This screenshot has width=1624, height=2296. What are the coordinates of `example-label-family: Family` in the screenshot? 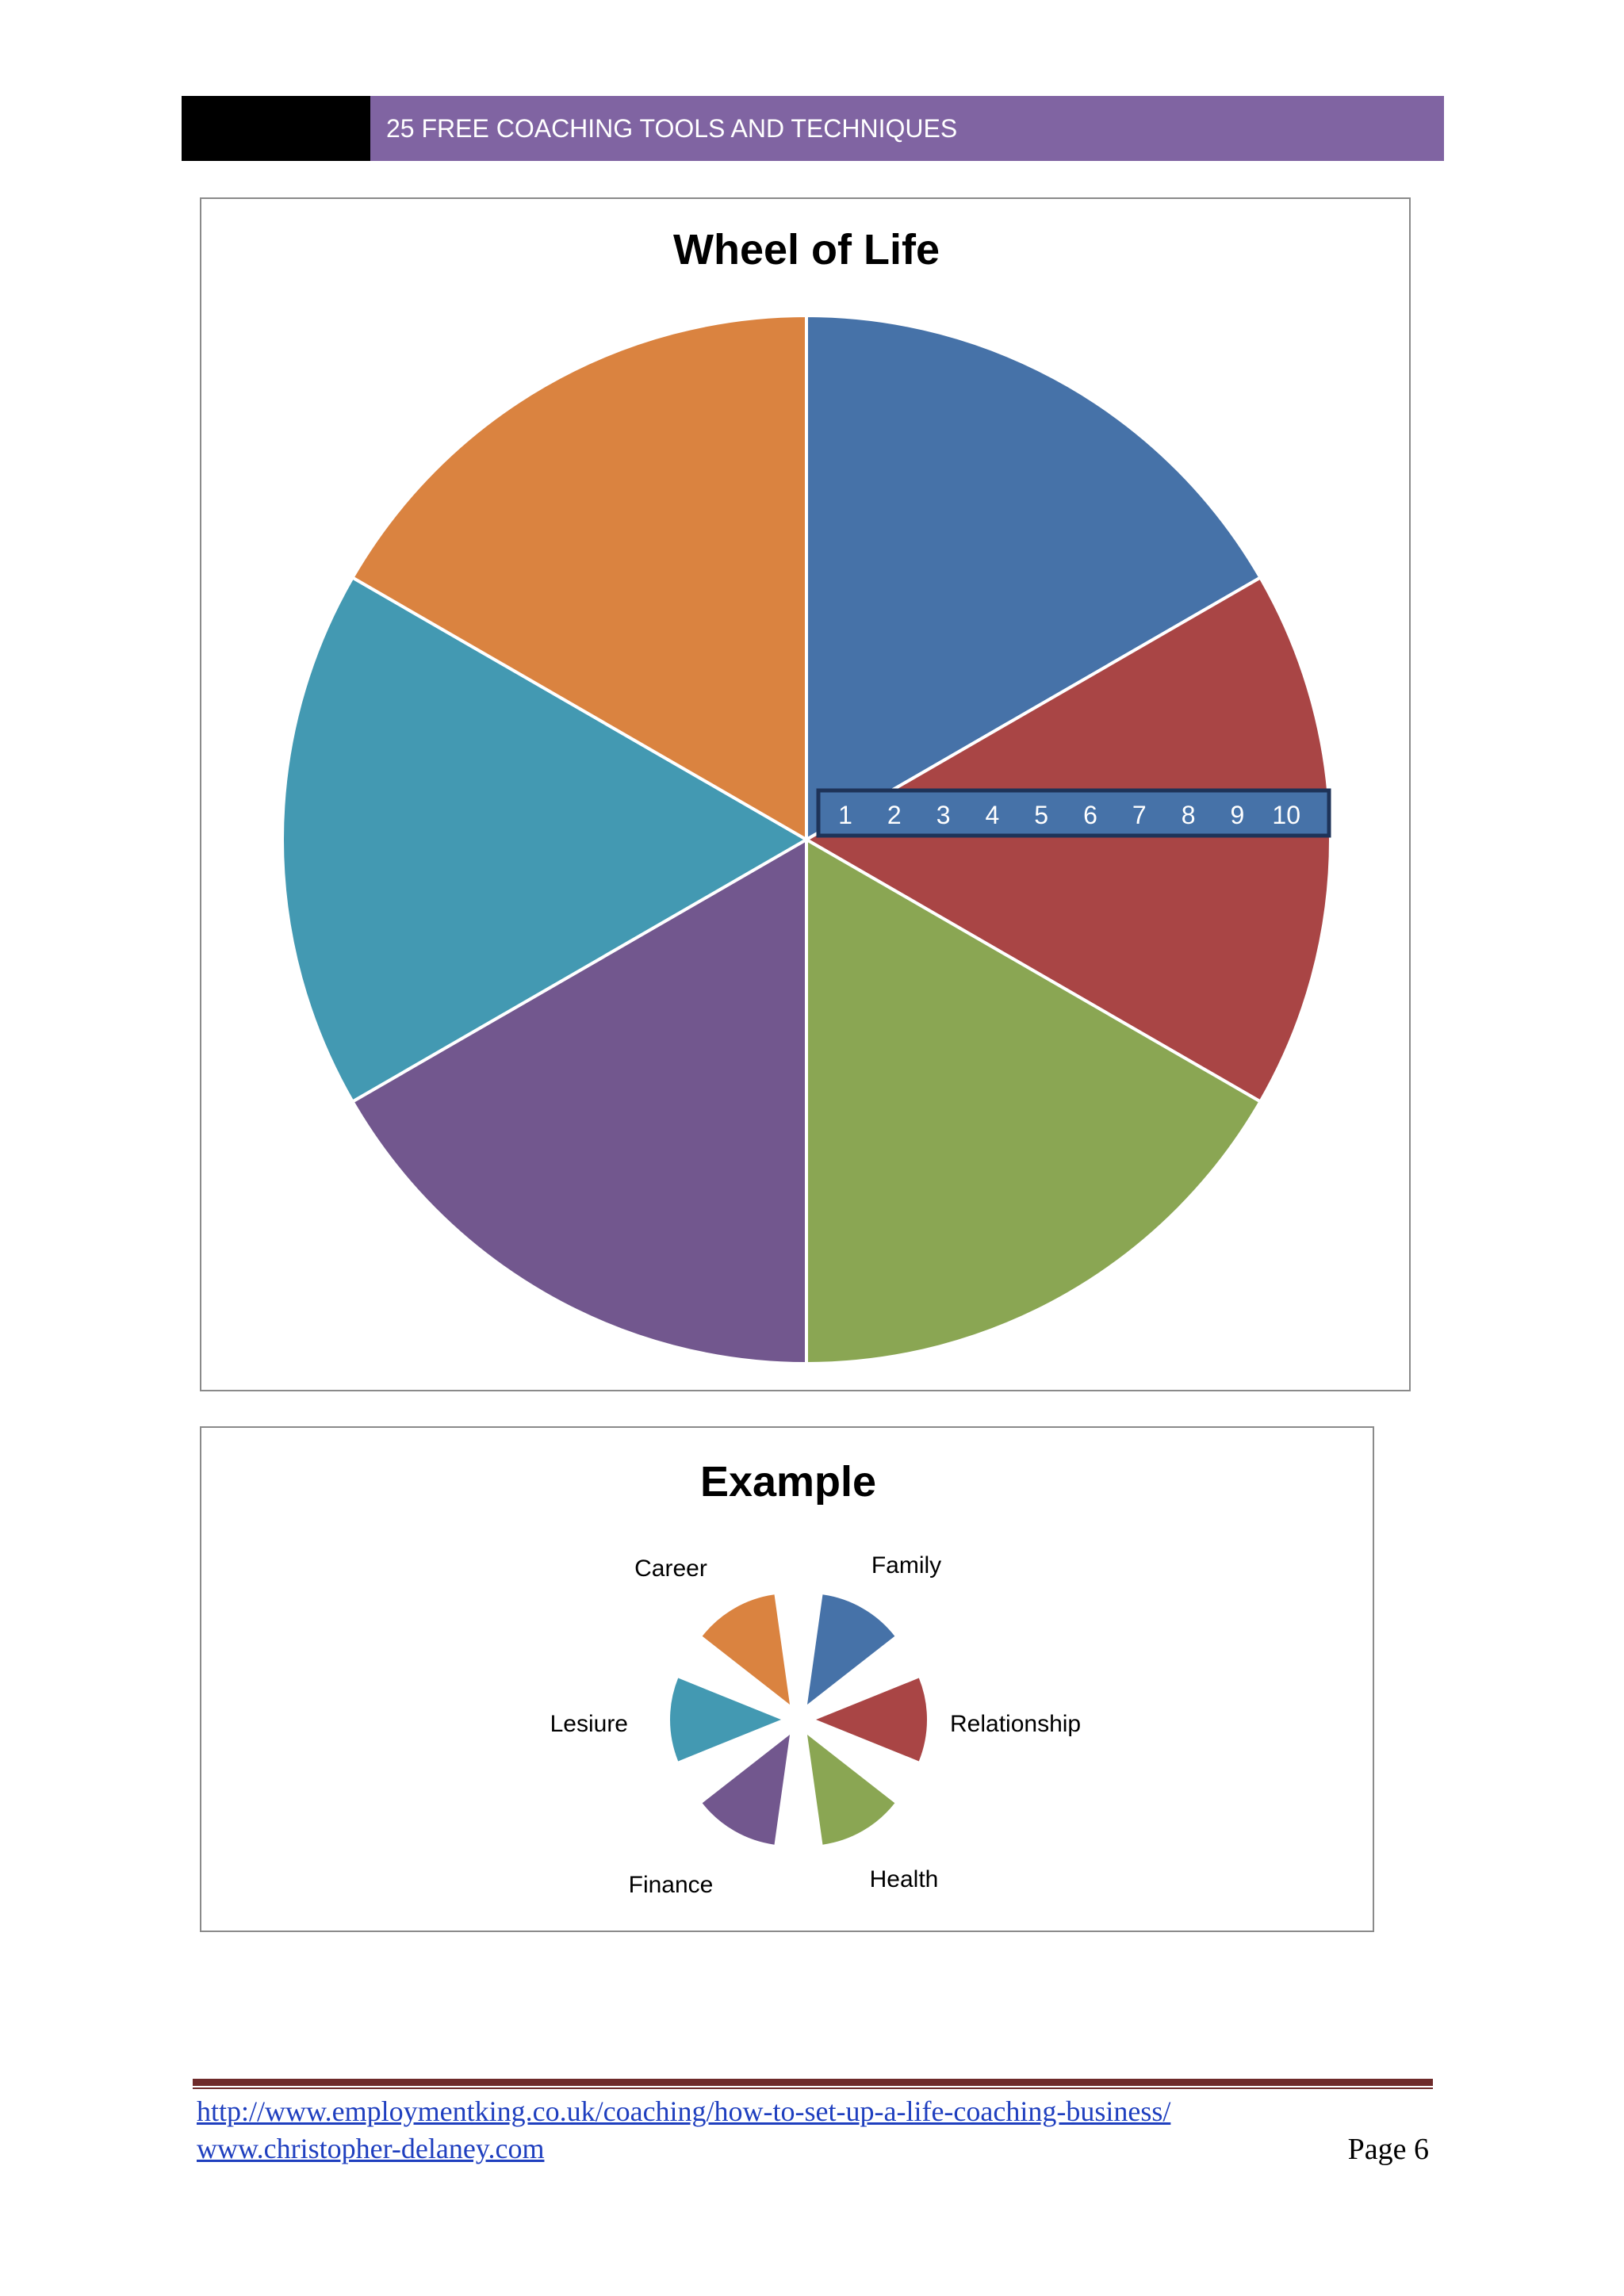 It's located at (906, 1565).